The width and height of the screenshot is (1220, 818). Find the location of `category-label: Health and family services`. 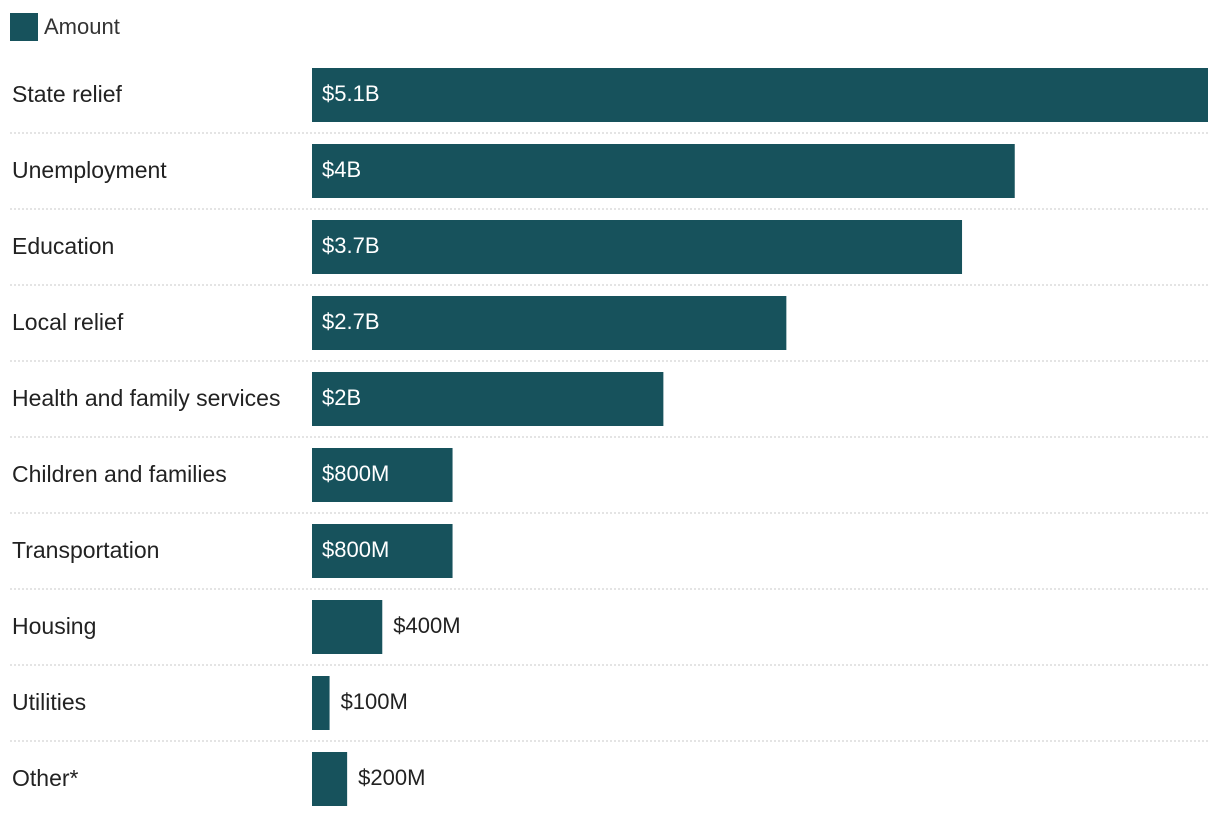

category-label: Health and family services is located at coordinates (146, 398).